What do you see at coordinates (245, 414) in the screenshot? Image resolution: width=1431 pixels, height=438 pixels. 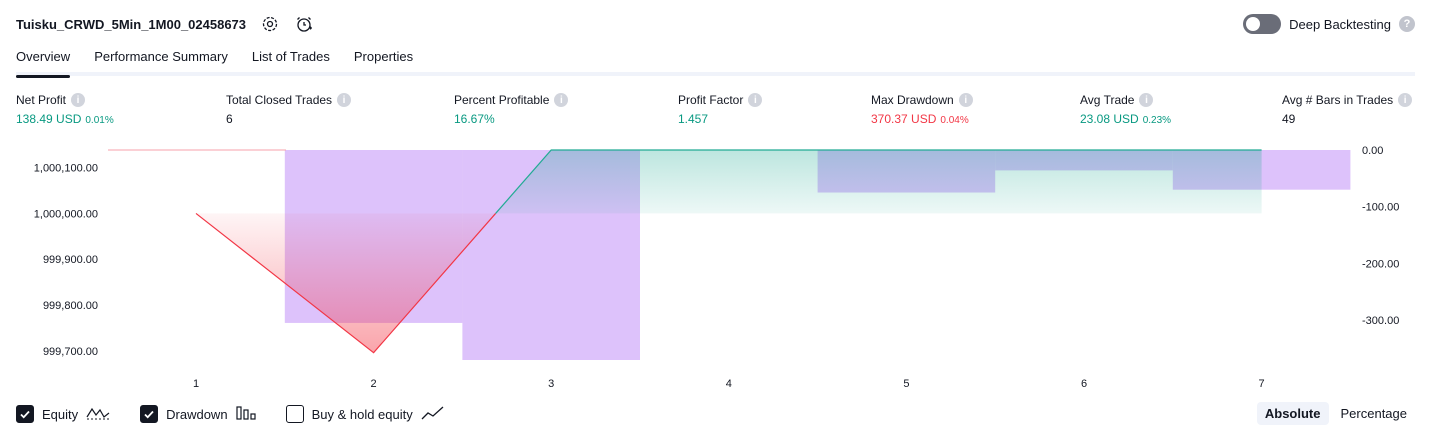 I see `drawdown-bars-icon` at bounding box center [245, 414].